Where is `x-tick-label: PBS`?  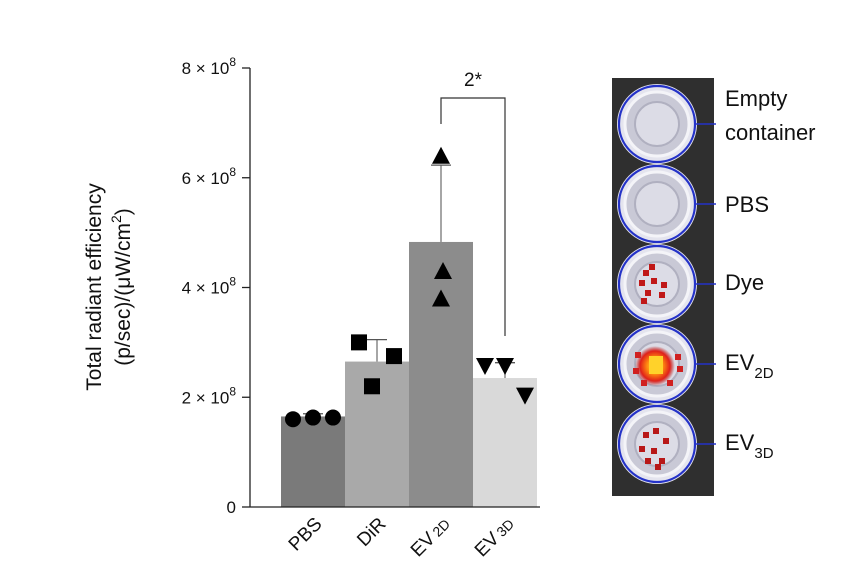
x-tick-label: PBS is located at coordinates (306, 535).